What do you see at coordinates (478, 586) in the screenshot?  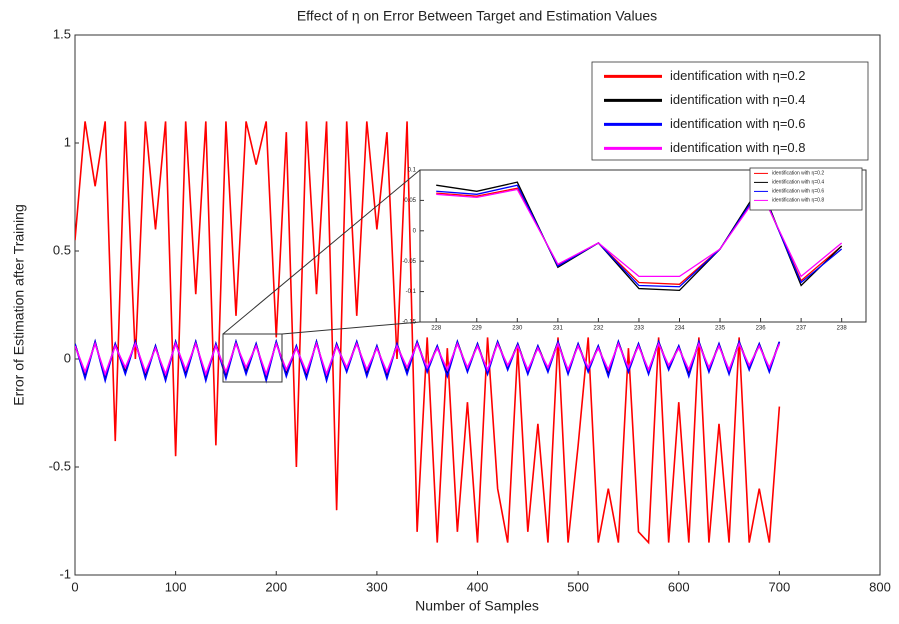 I see `x-tick-label: 400` at bounding box center [478, 586].